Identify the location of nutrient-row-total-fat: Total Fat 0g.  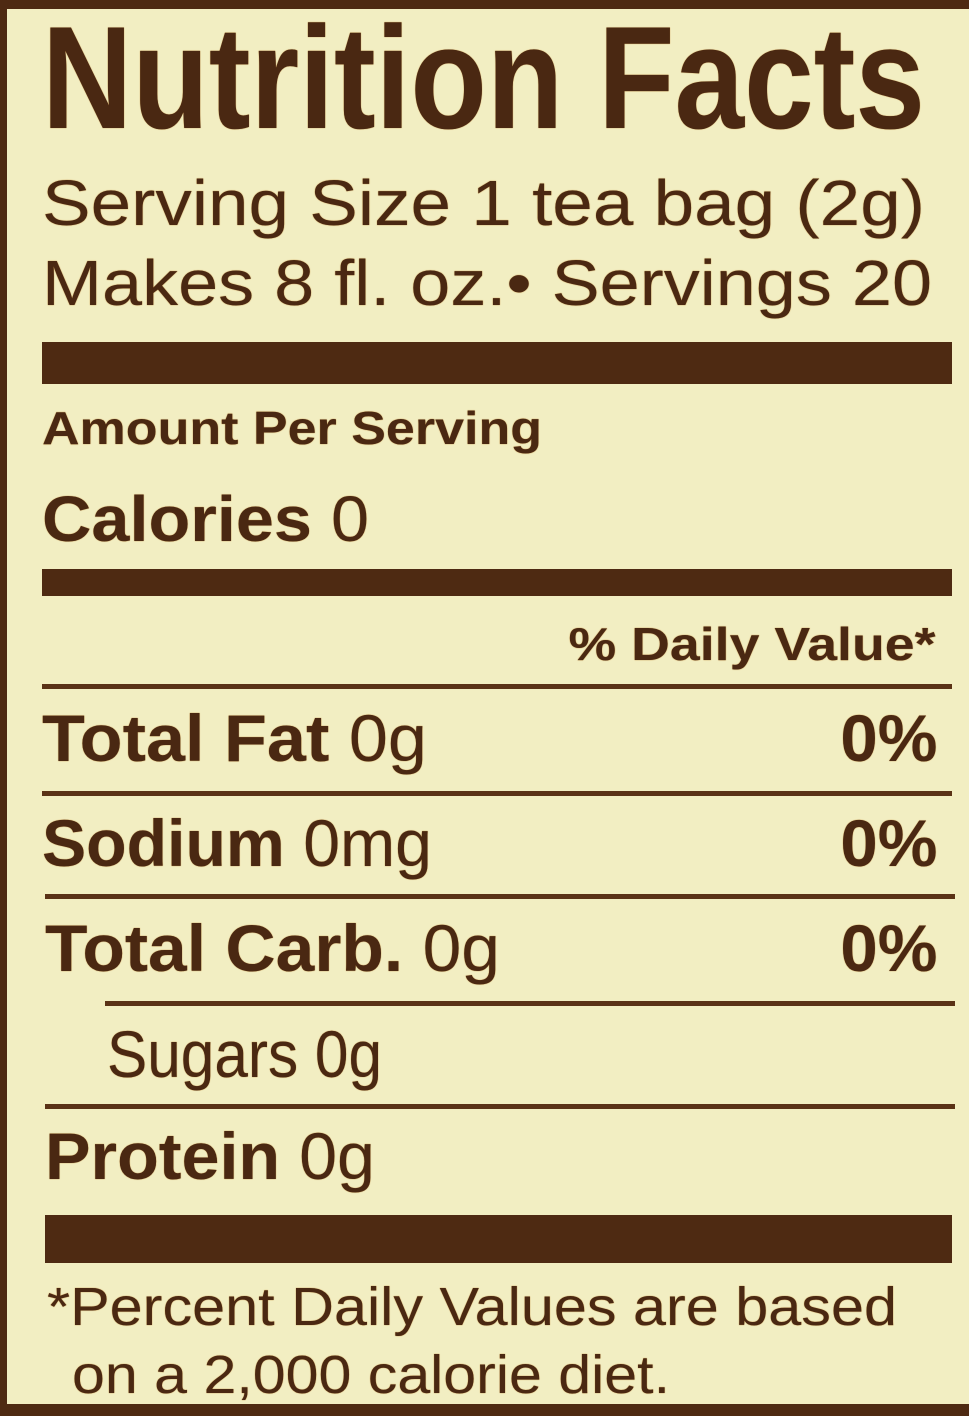
(234, 738).